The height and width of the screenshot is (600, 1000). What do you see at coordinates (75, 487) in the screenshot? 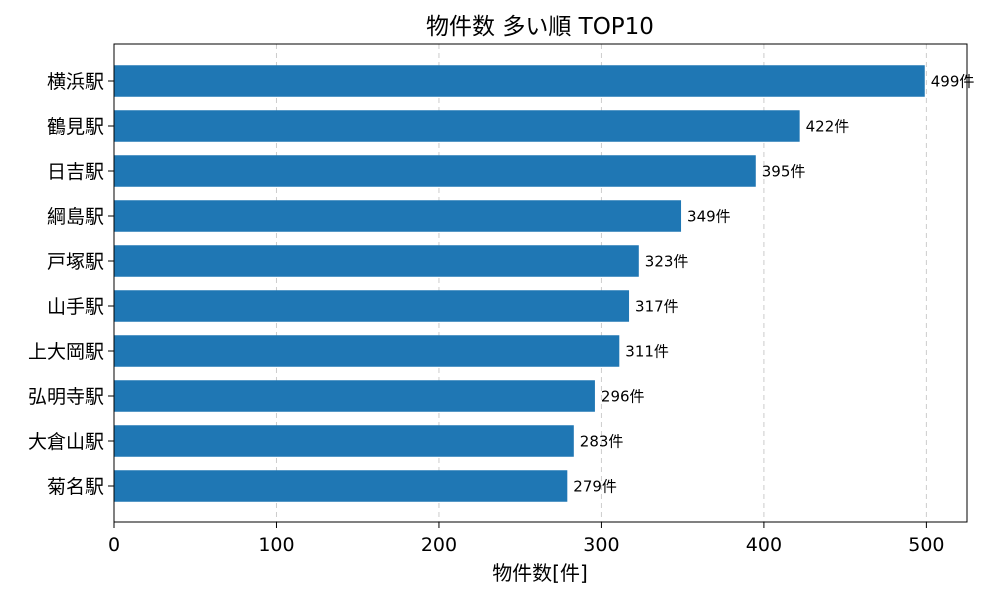
I see `y-tick-label: 菊名駅` at bounding box center [75, 487].